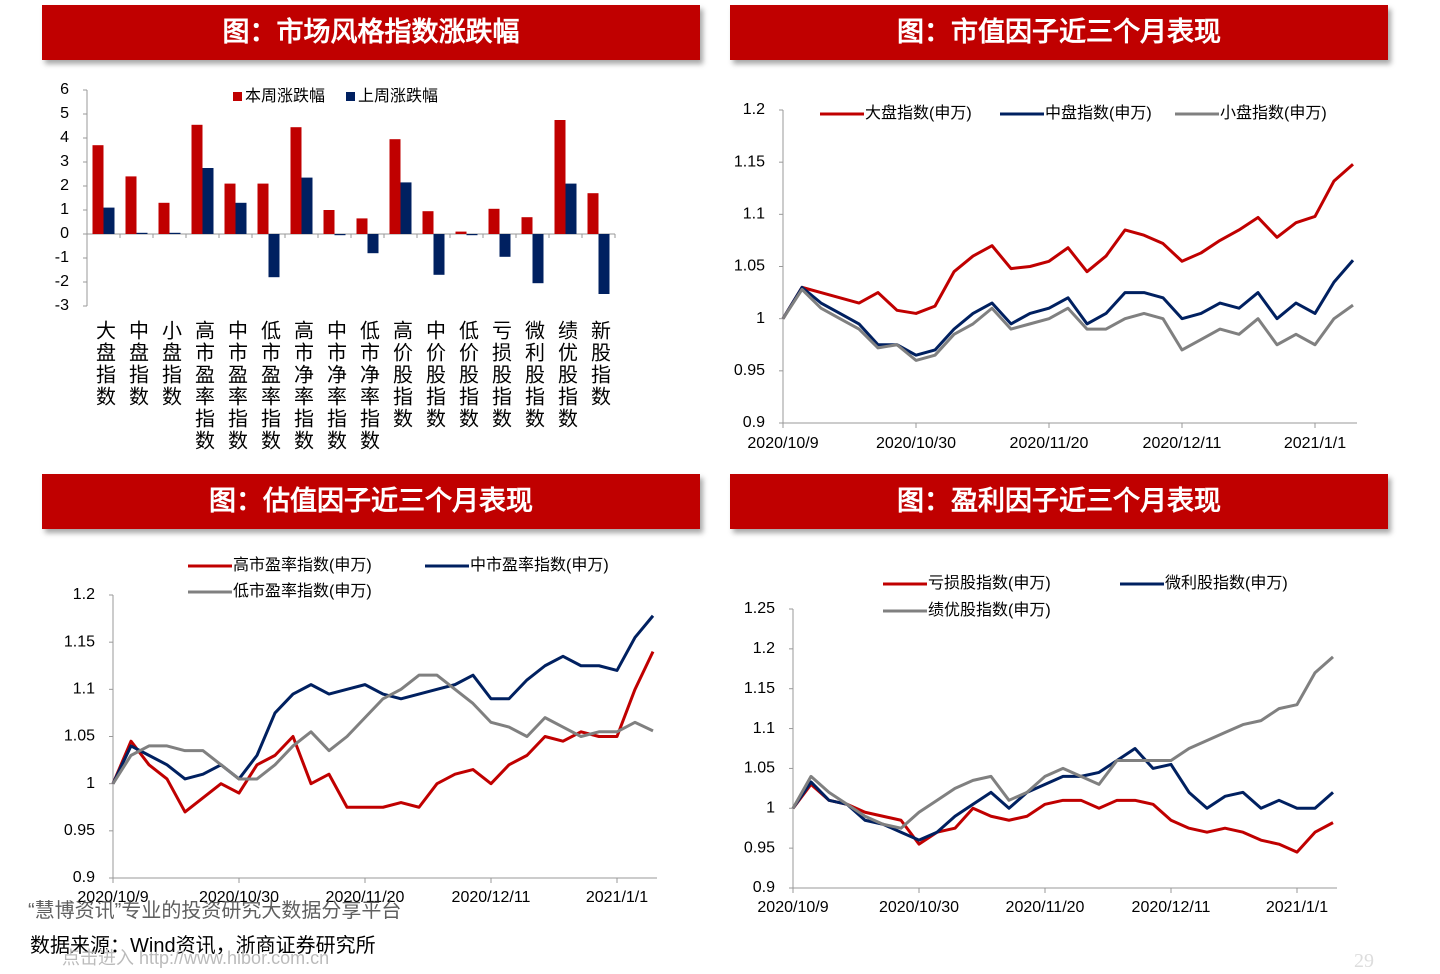  What do you see at coordinates (989, 583) in the screenshot?
I see `legend-label: 亏损股指数(申万)` at bounding box center [989, 583].